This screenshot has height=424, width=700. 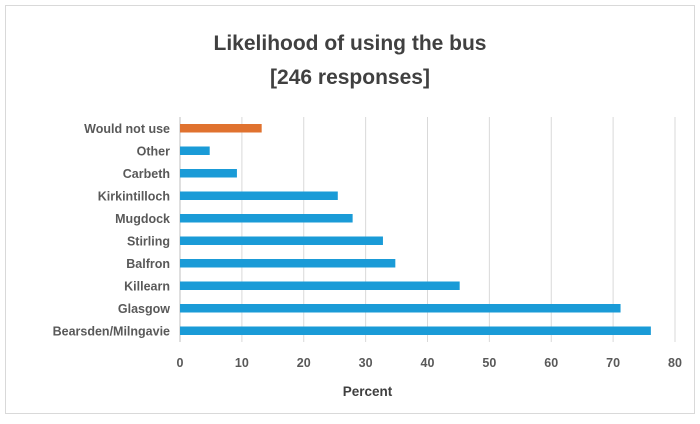 I want to click on category-label: Mugdock, so click(x=142, y=219).